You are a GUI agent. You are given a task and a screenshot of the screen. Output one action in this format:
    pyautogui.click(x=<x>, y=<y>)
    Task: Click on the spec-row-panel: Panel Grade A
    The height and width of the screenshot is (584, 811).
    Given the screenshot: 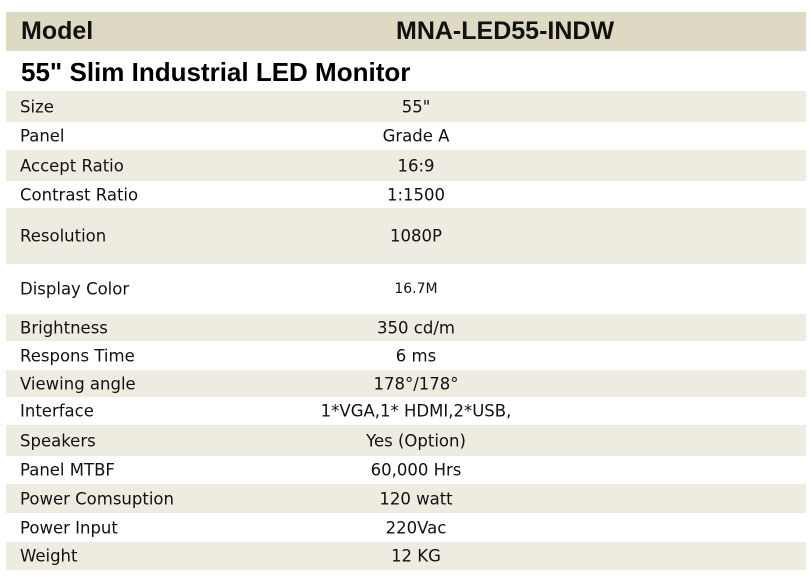 What is the action you would take?
    pyautogui.click(x=406, y=136)
    